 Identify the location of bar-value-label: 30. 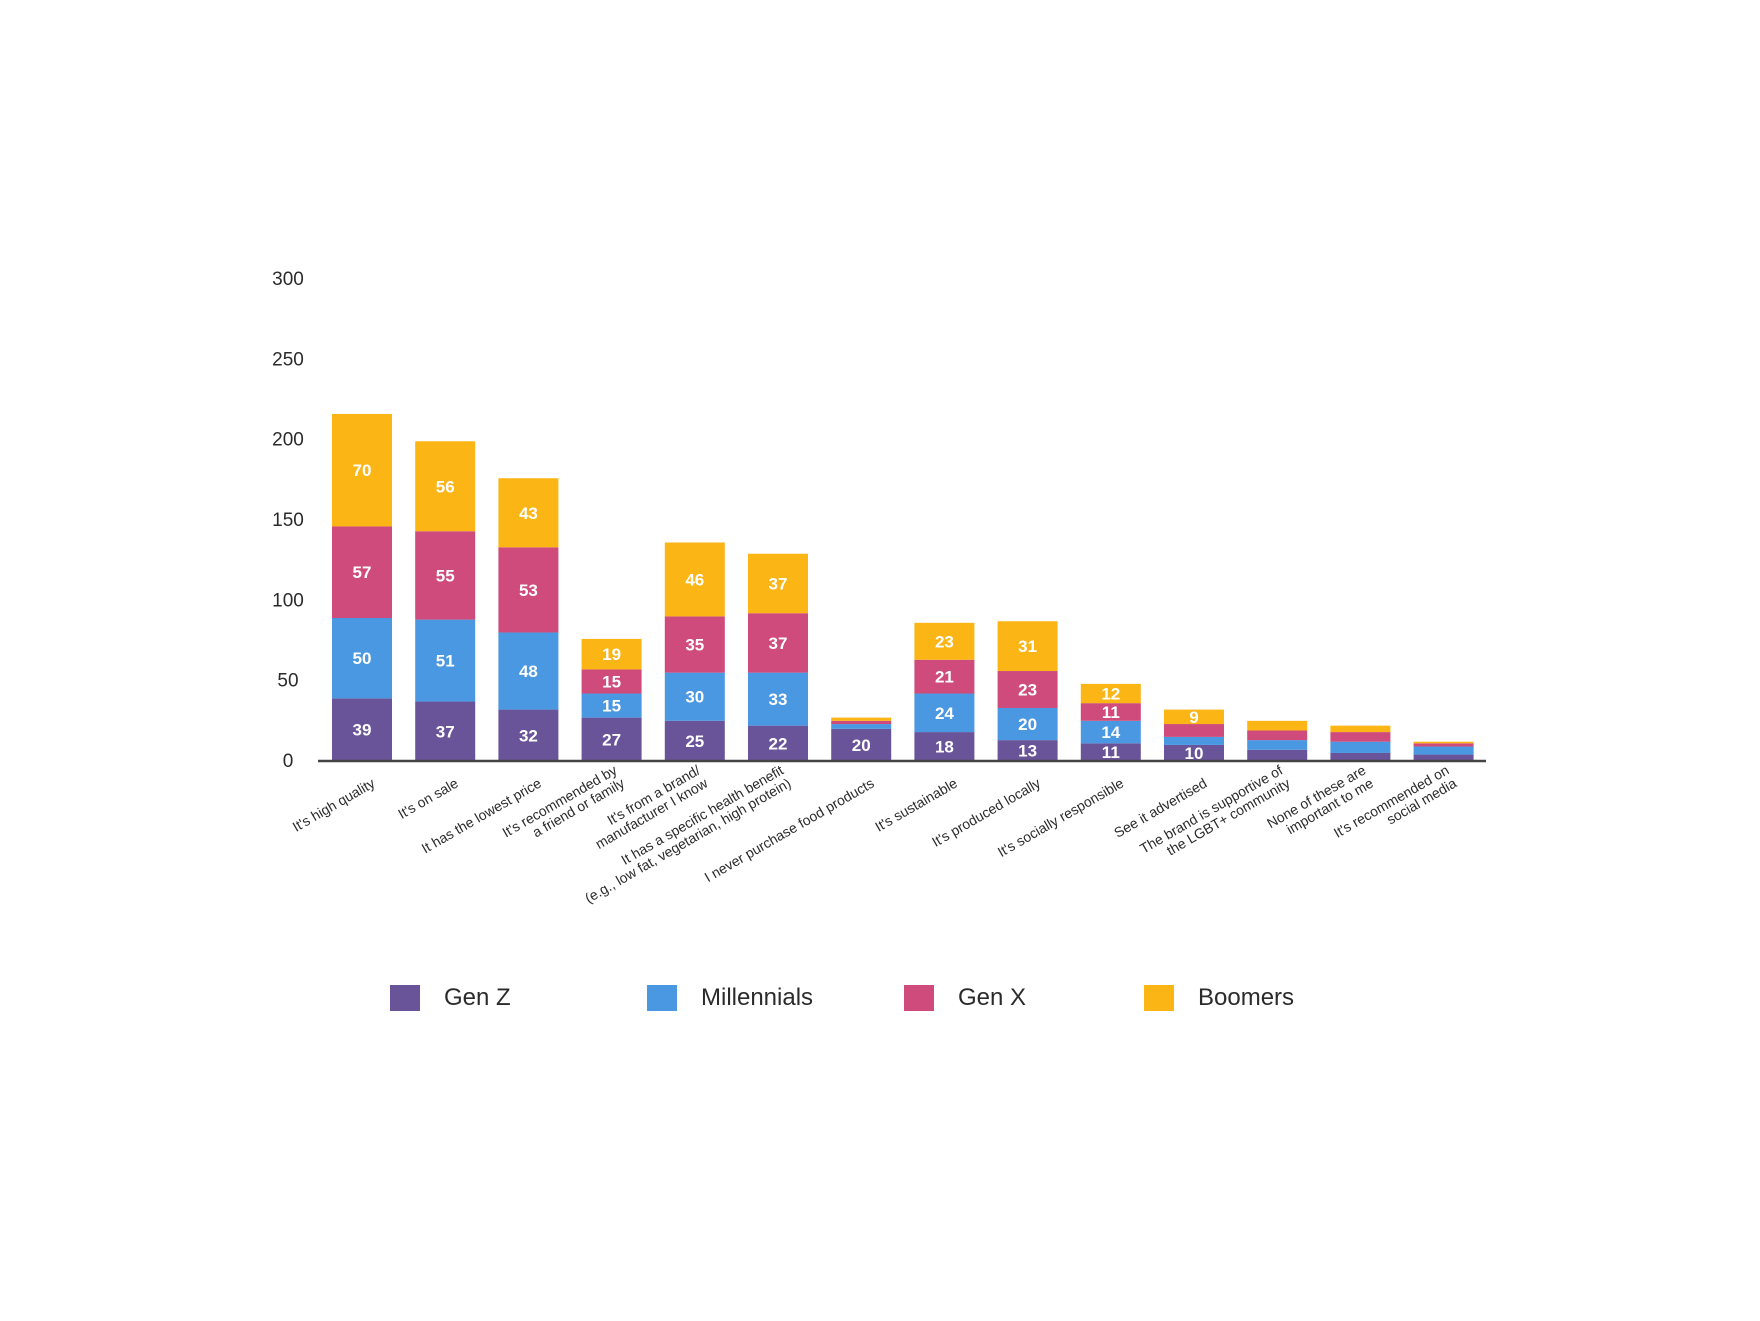
(694, 697).